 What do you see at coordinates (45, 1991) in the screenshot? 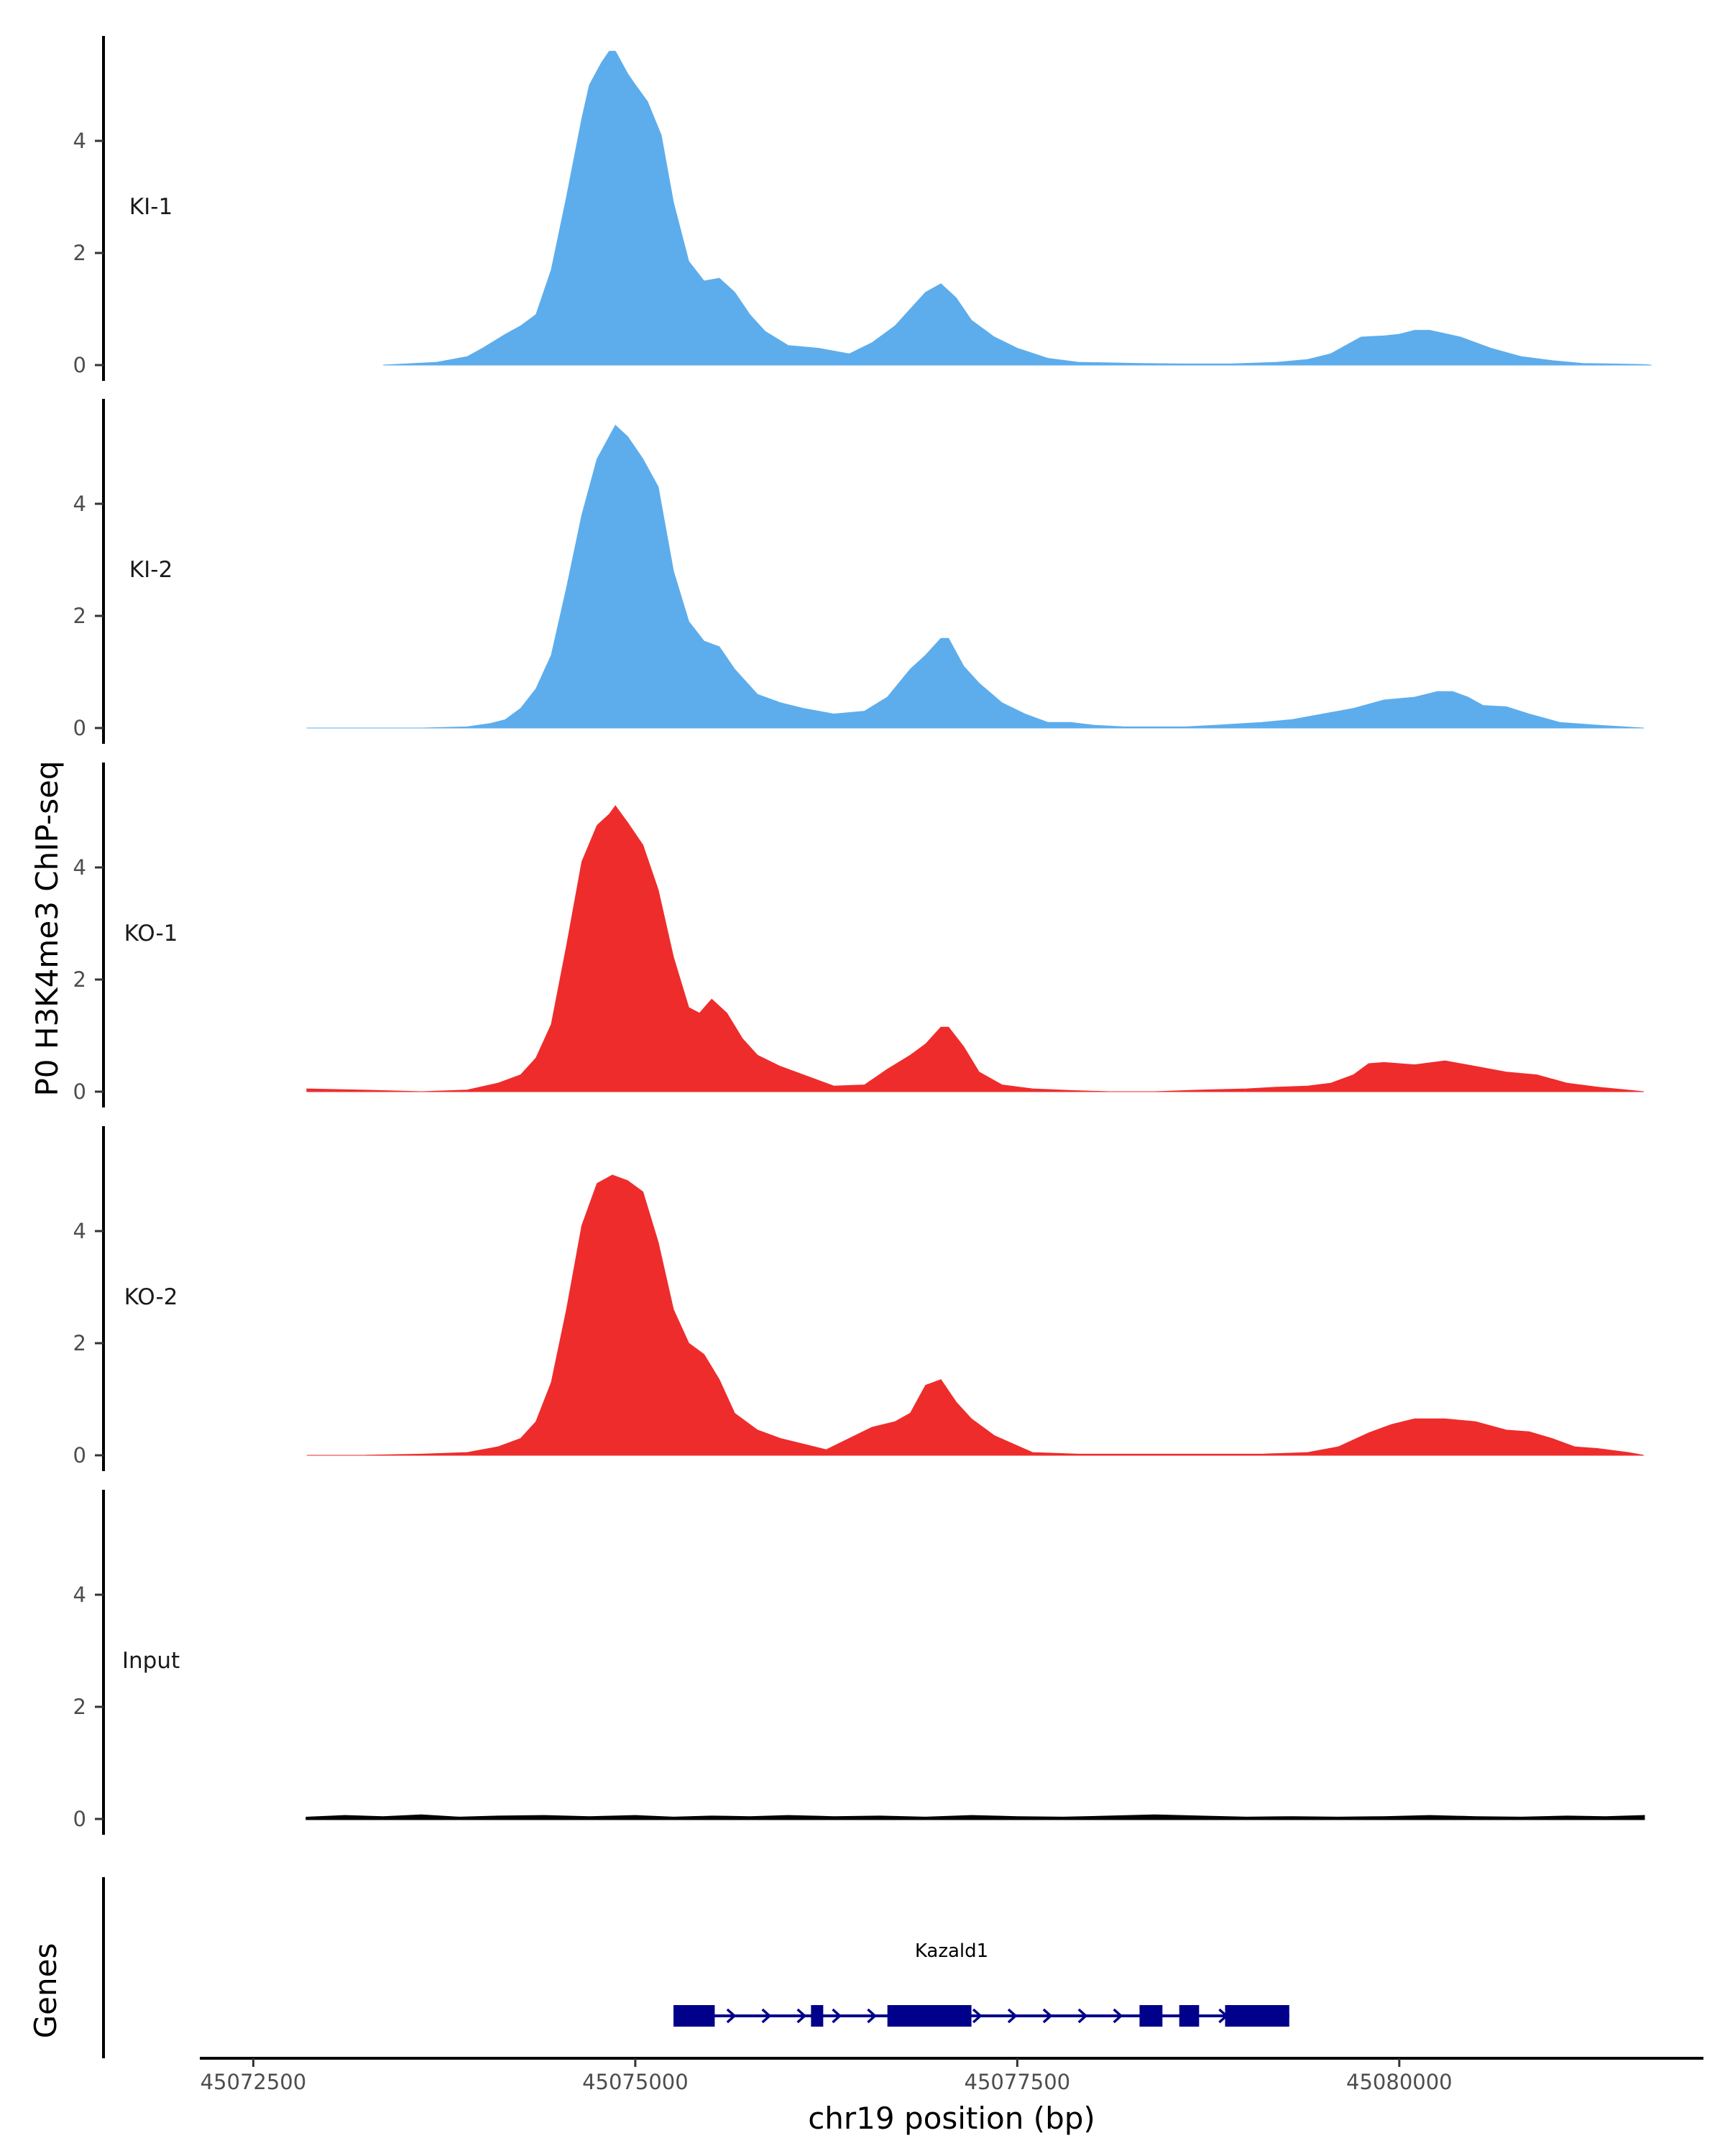
I see `genes-axis-label: Genes` at bounding box center [45, 1991].